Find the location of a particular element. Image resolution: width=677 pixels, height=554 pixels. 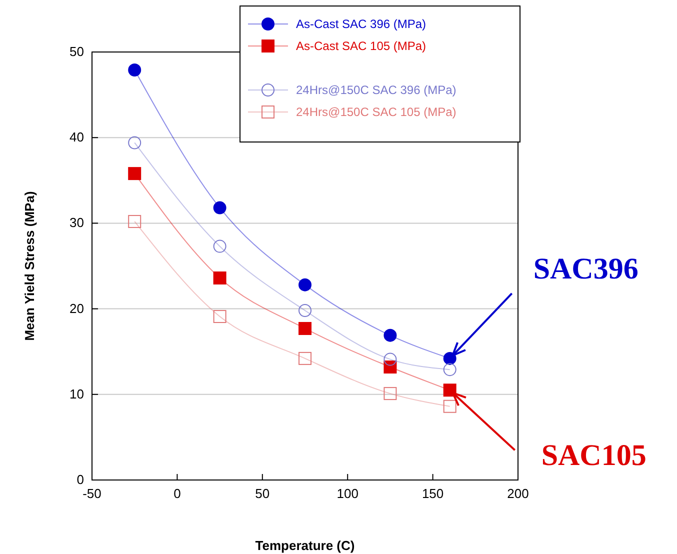

y-axis-title: Mean Yield Stress (MPa) is located at coordinates (29, 266).